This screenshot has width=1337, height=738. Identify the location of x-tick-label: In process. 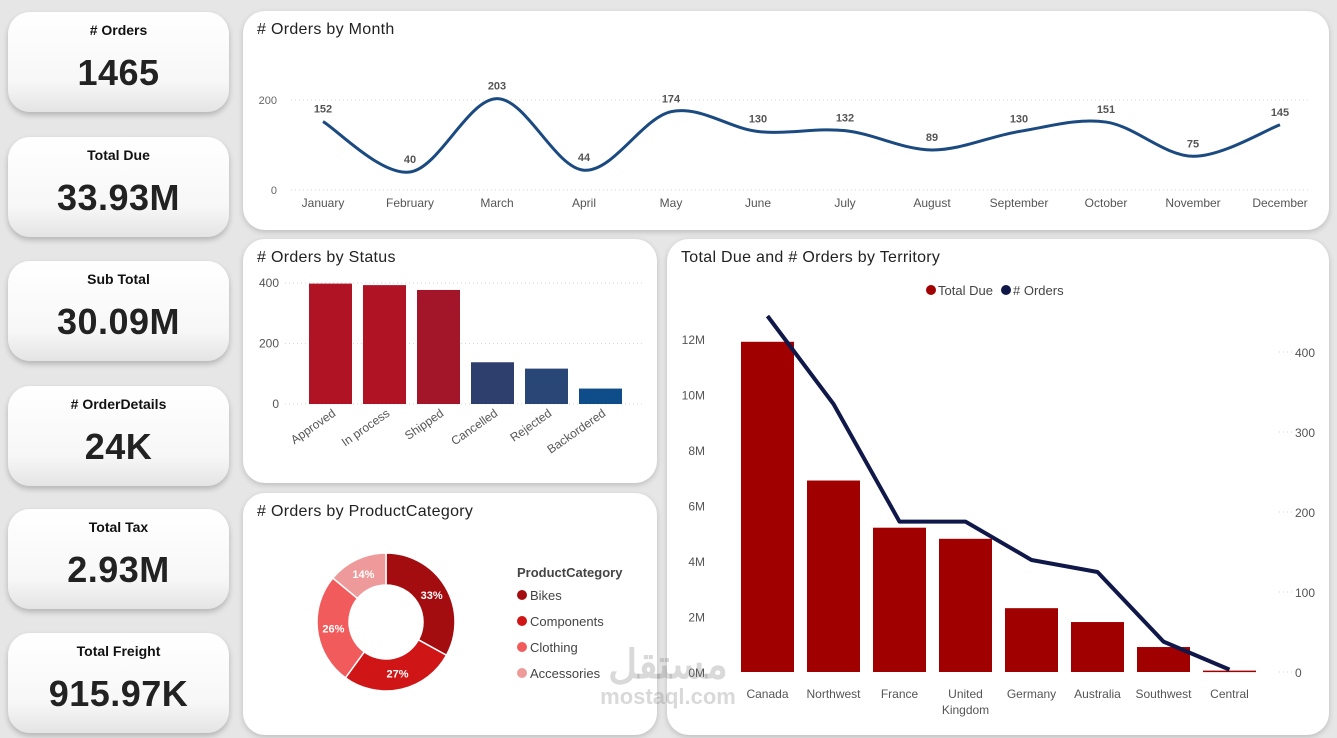
(365, 427).